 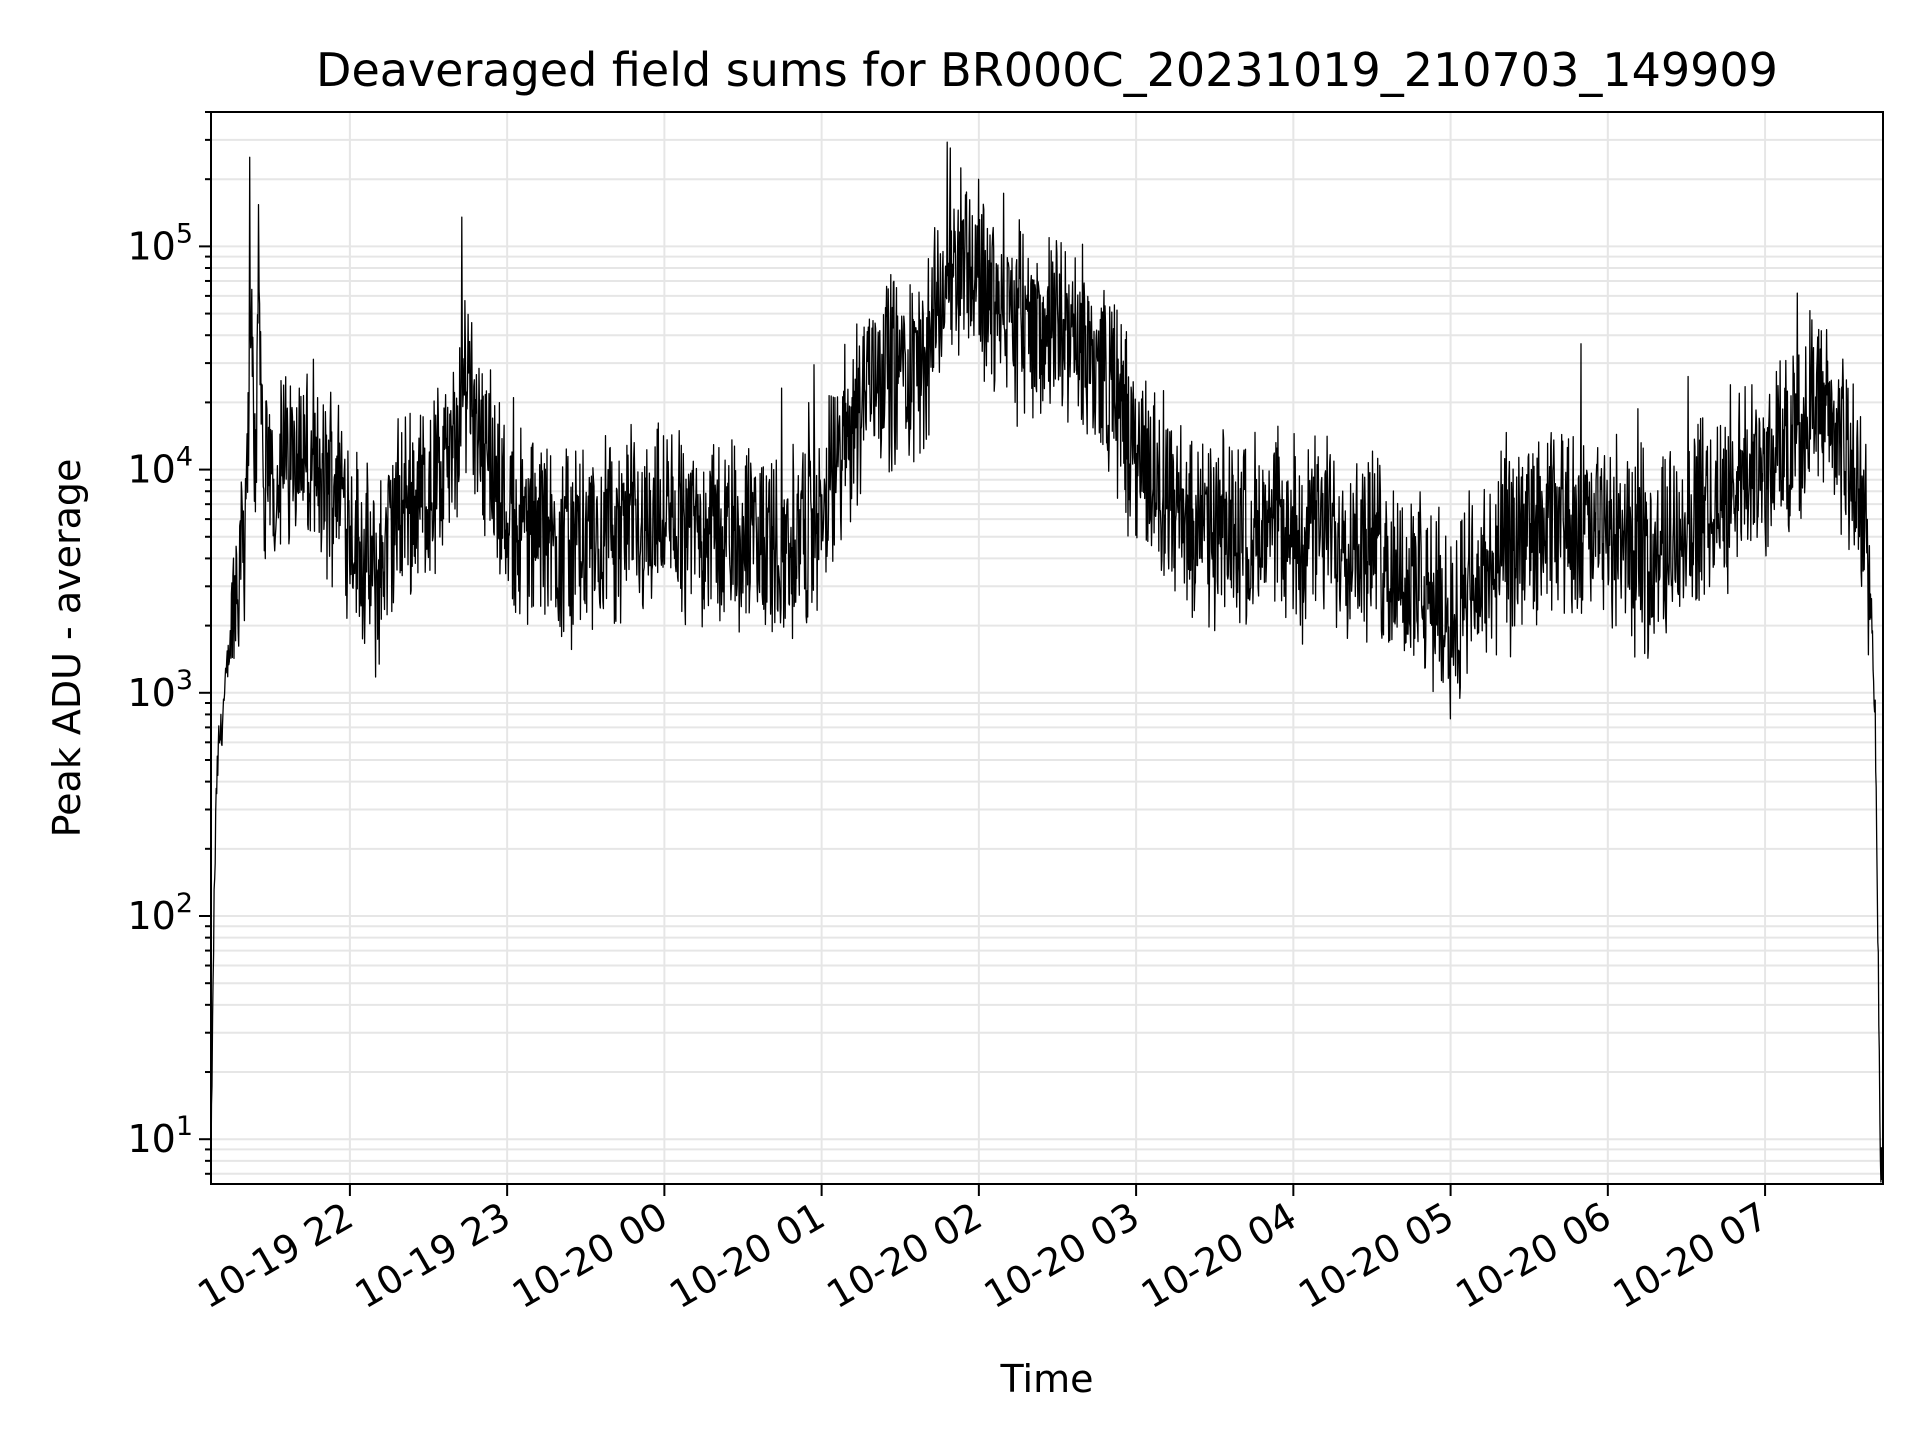 I want to click on y-tick-label: 104, so click(x=160, y=467).